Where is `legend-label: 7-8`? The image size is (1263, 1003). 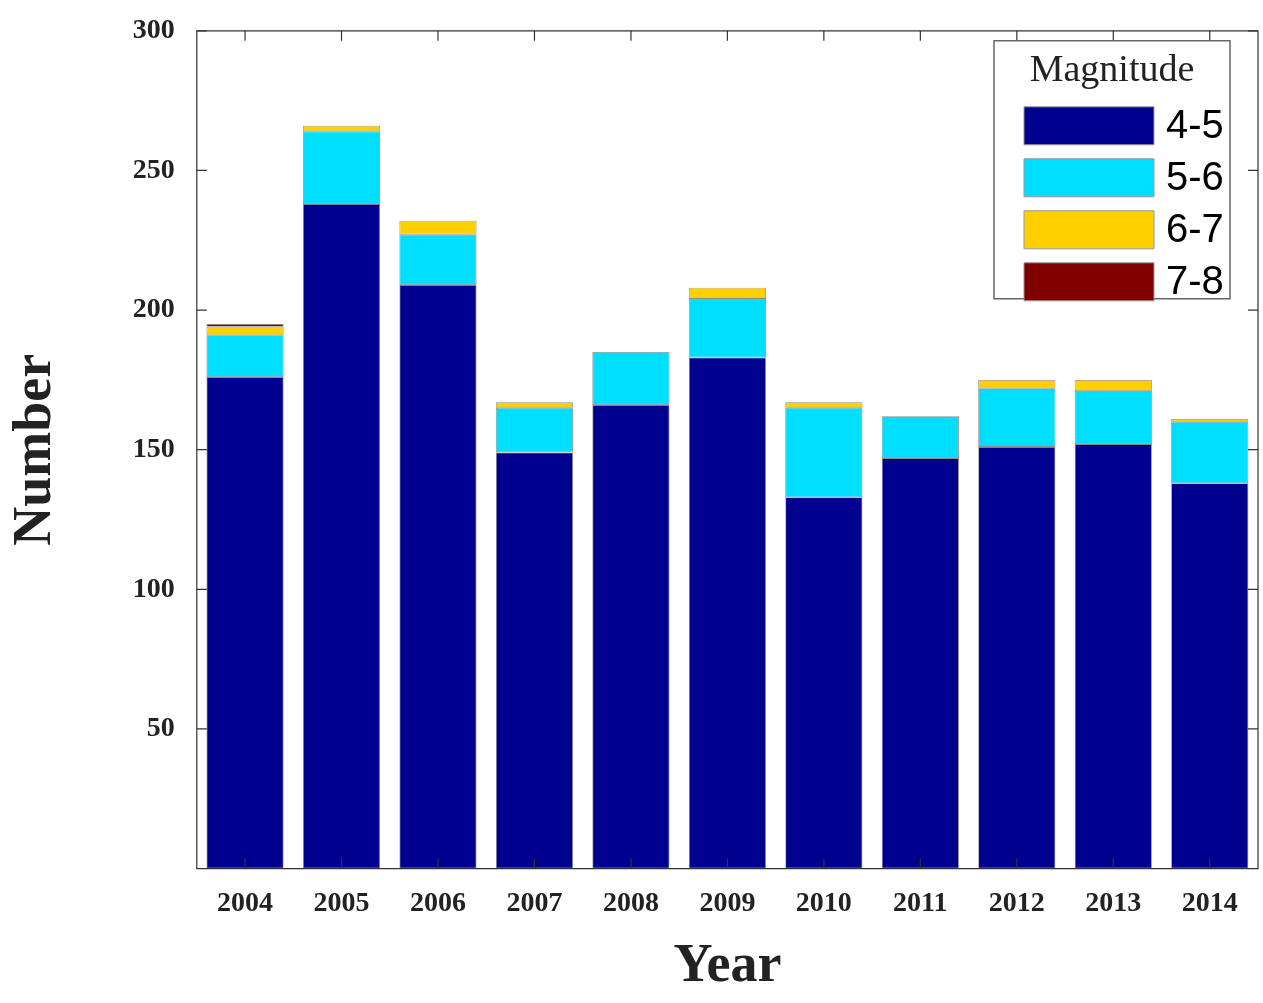
legend-label: 7-8 is located at coordinates (1195, 279).